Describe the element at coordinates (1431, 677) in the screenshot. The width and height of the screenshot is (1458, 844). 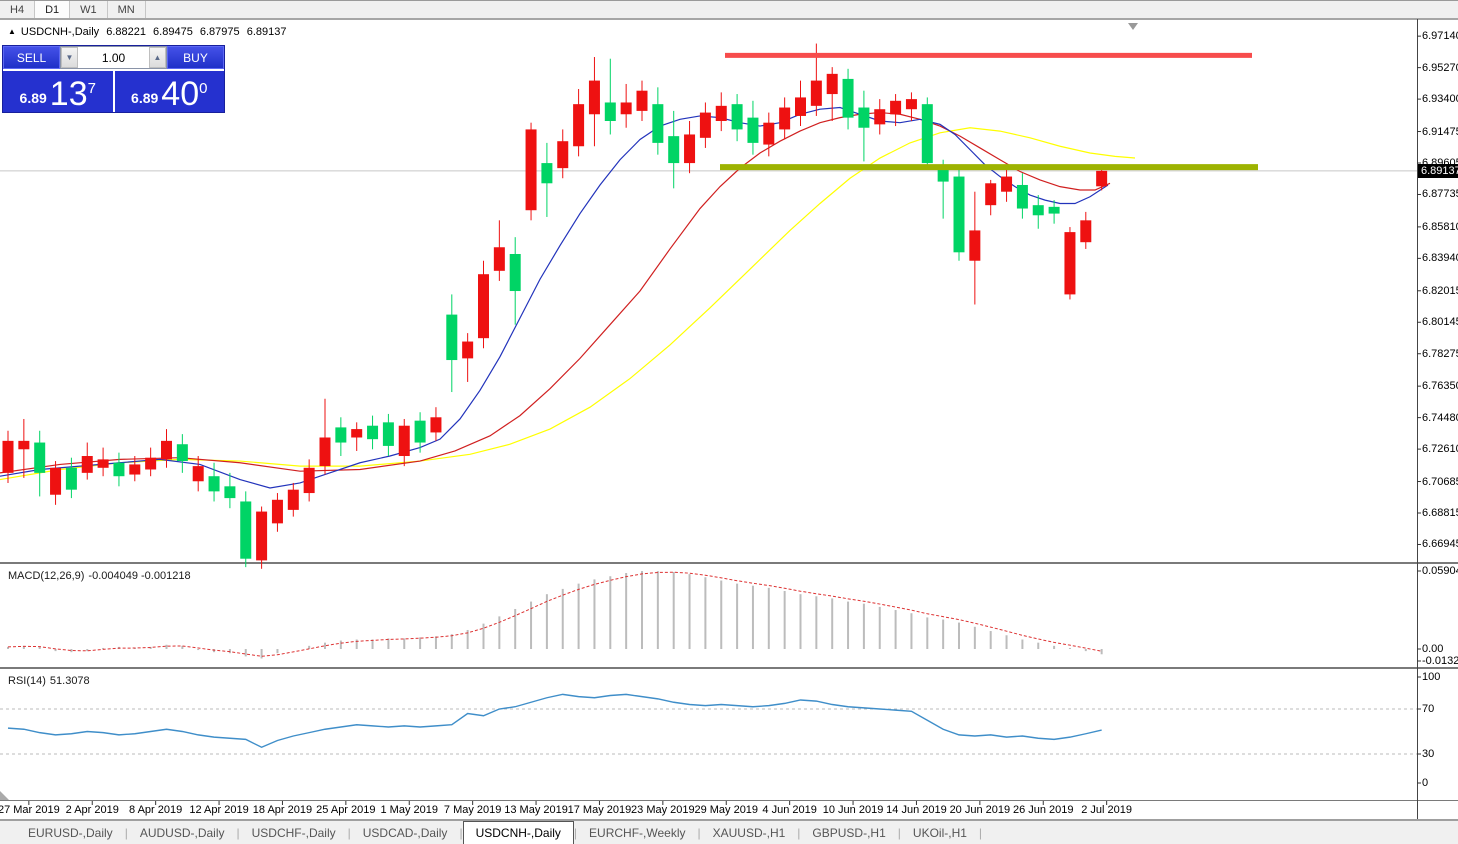
I see `rsi-axis-label: 100` at that location.